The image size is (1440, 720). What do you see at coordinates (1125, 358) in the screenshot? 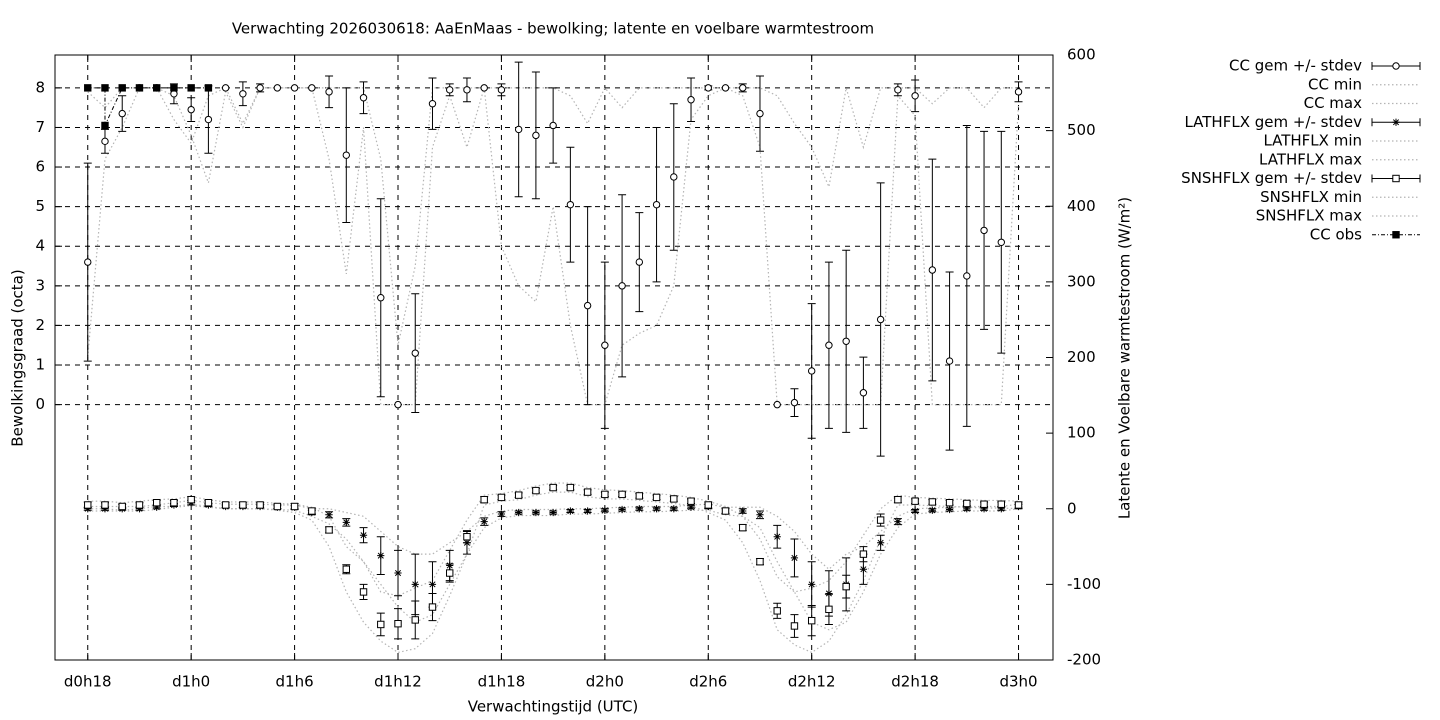
I see `y2-axis-label: Latente en Voelbare warmtestroom (W/m²)` at bounding box center [1125, 358].